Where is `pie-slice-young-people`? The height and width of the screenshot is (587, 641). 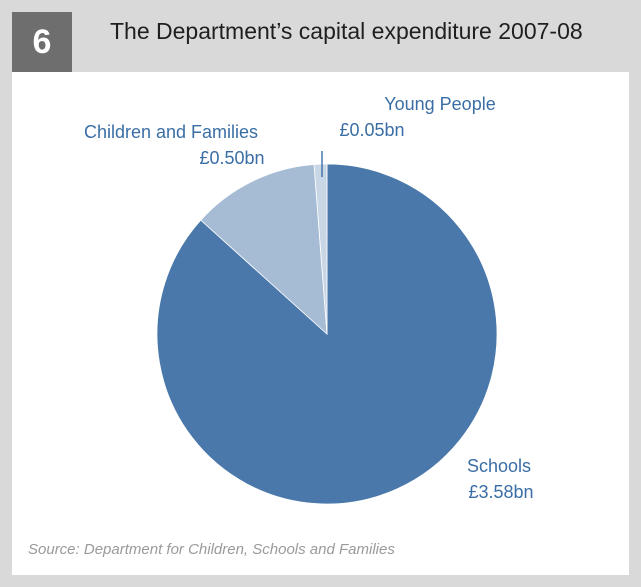
pie-slice-young-people is located at coordinates (320, 249).